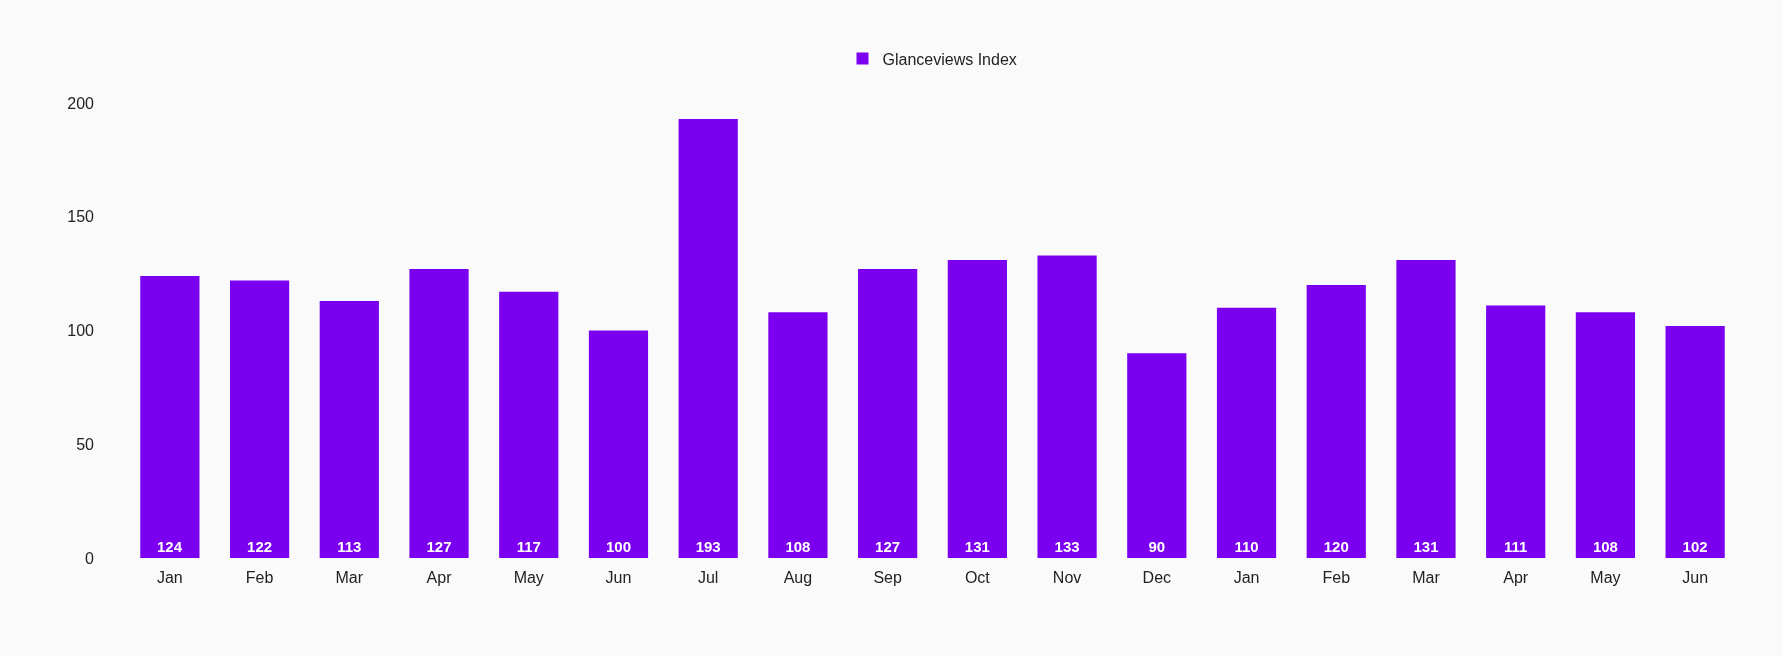 The width and height of the screenshot is (1783, 656). Describe the element at coordinates (81, 103) in the screenshot. I see `y-tick-label: 200` at that location.